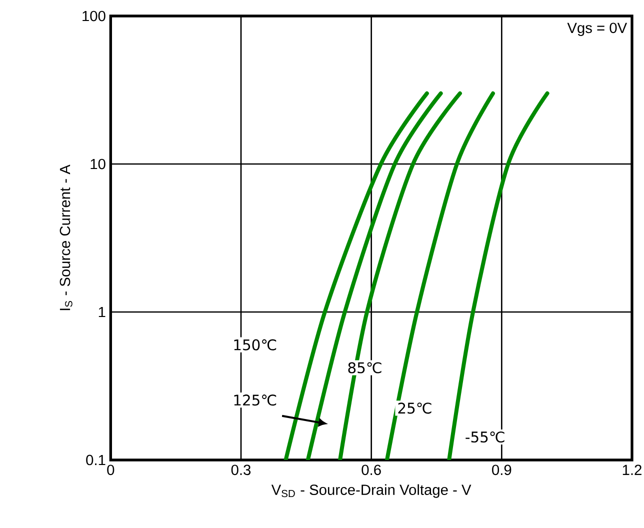  What do you see at coordinates (502, 470) in the screenshot?
I see `x-tick-label: 0.9` at bounding box center [502, 470].